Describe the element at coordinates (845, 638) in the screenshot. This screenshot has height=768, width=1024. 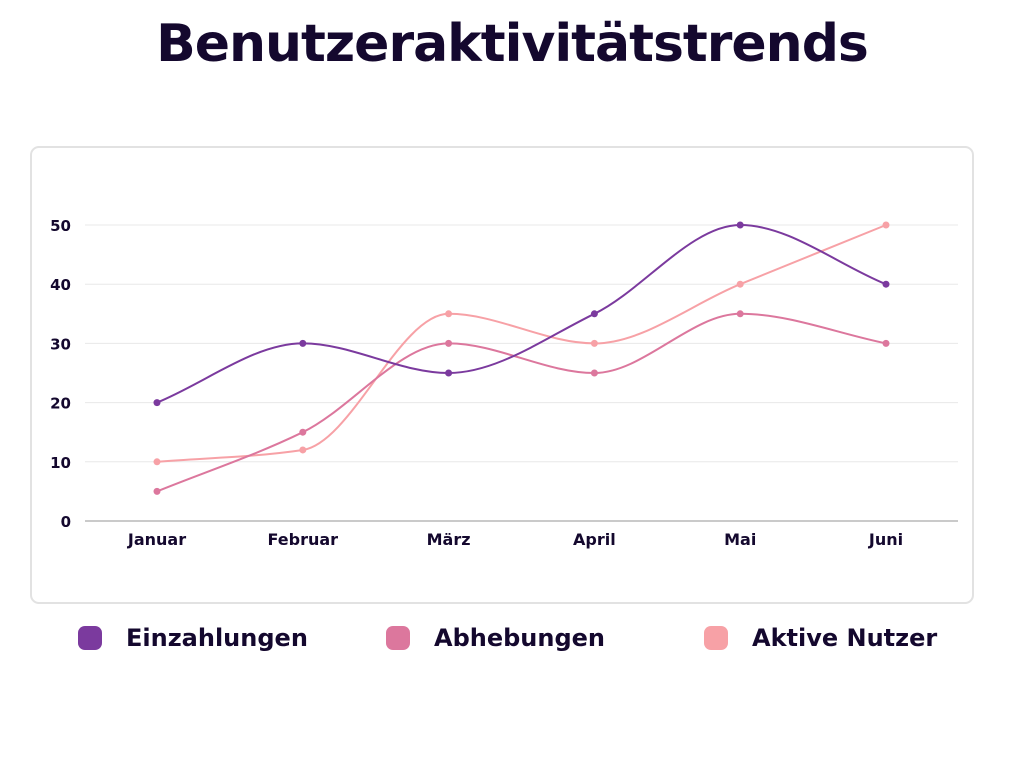
I see `legend-label-aktive-nutzer: Aktive Nutzer` at that location.